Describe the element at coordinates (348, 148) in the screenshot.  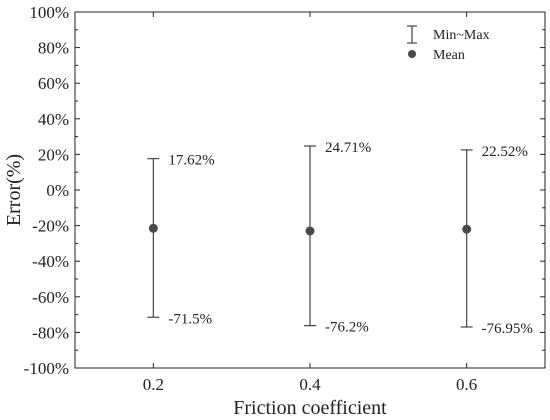
I see `max-data-label: 24.71%` at that location.